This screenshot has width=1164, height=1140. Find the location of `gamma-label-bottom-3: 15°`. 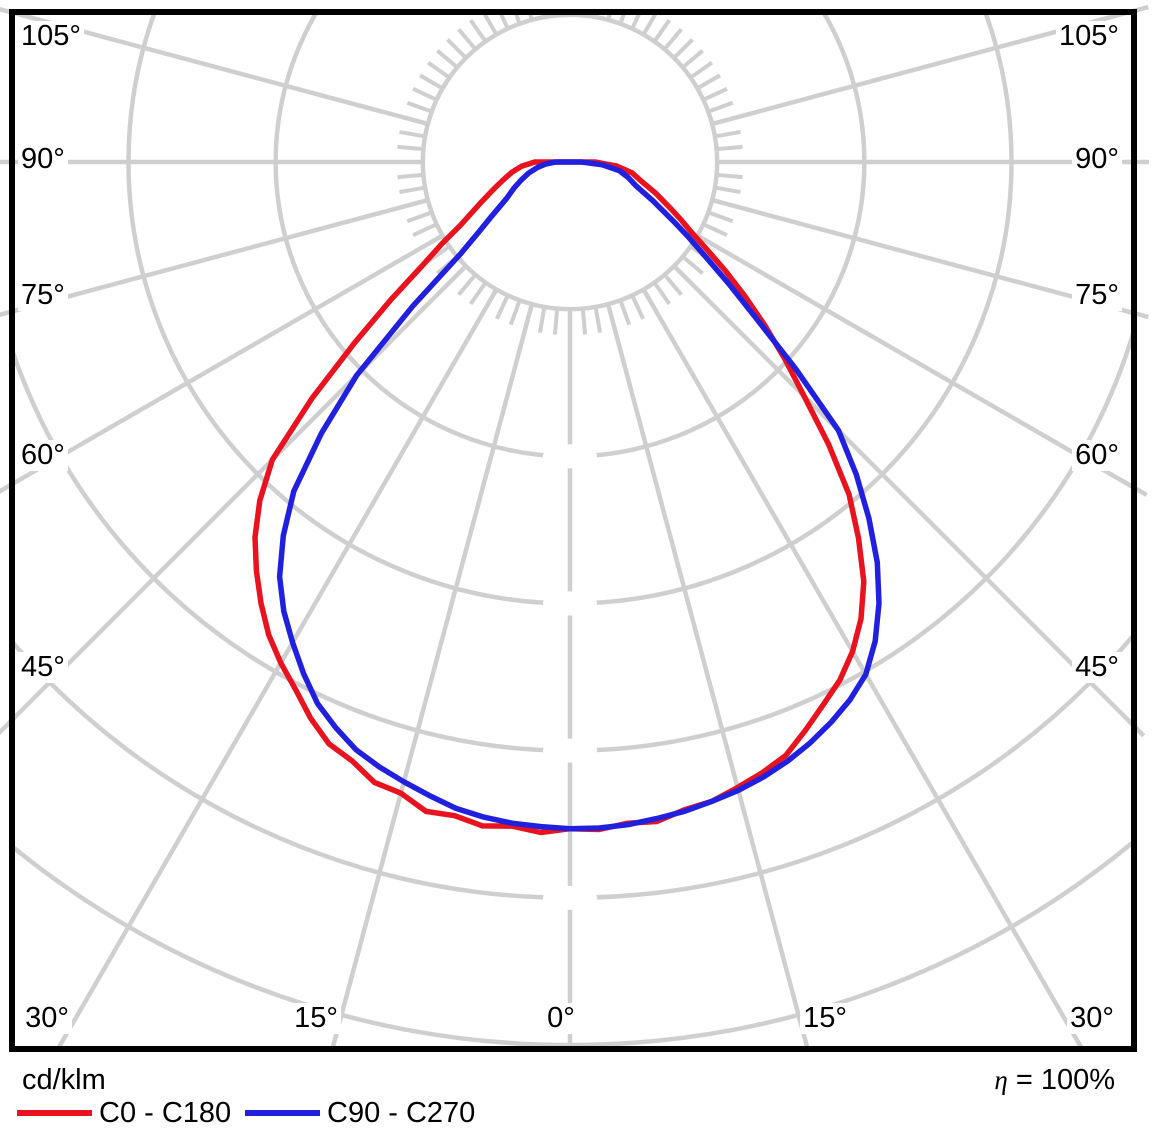

gamma-label-bottom-3: 15° is located at coordinates (825, 1018).